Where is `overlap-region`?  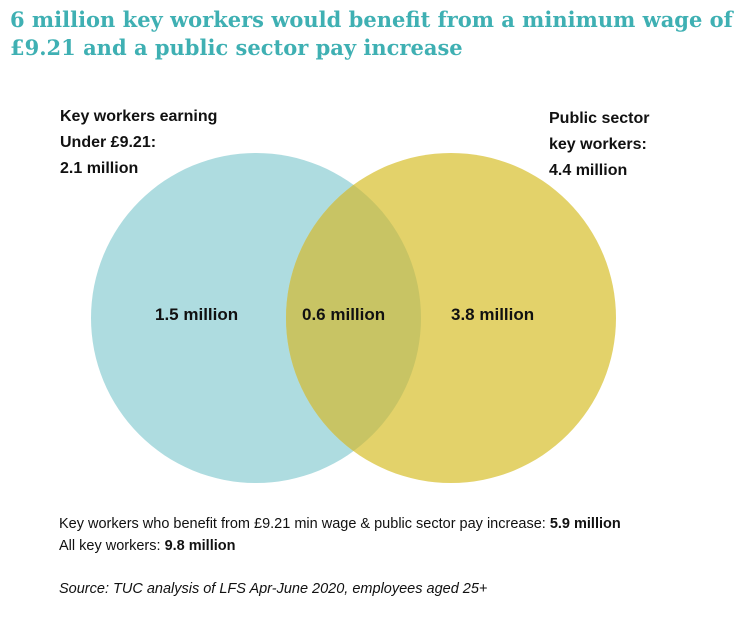 overlap-region is located at coordinates (353, 318).